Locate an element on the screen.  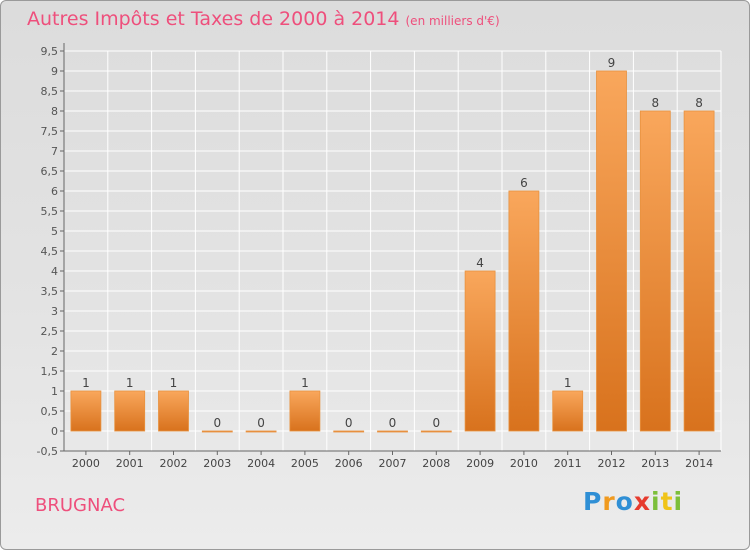
data-label: 9 is located at coordinates (612, 63).